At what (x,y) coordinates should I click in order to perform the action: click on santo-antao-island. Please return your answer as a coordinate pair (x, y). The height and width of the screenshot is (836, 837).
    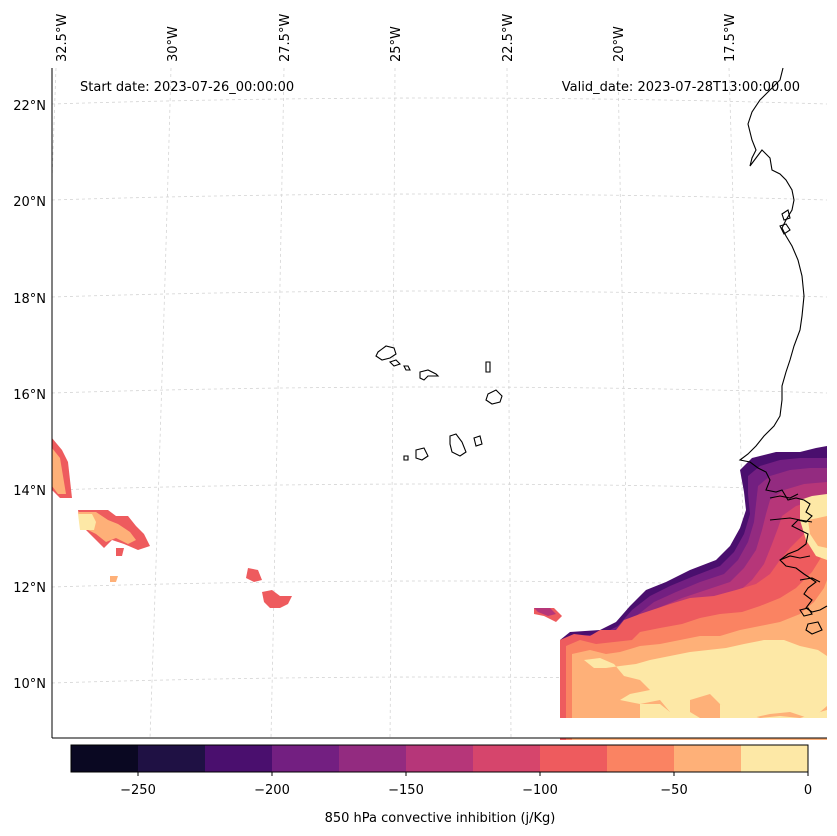
    Looking at the image, I should click on (386, 353).